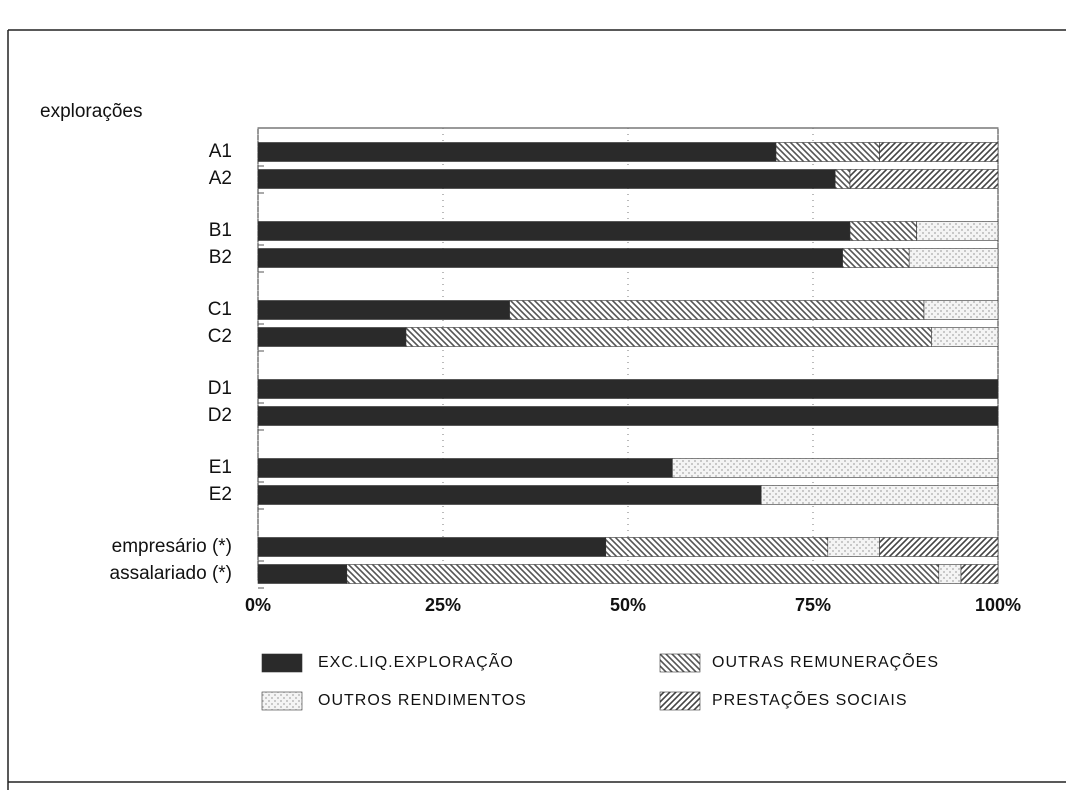 This screenshot has width=1073, height=796. What do you see at coordinates (810, 699) in the screenshot?
I see `legend-label: PRESTAÇÕES SOCIAIS` at bounding box center [810, 699].